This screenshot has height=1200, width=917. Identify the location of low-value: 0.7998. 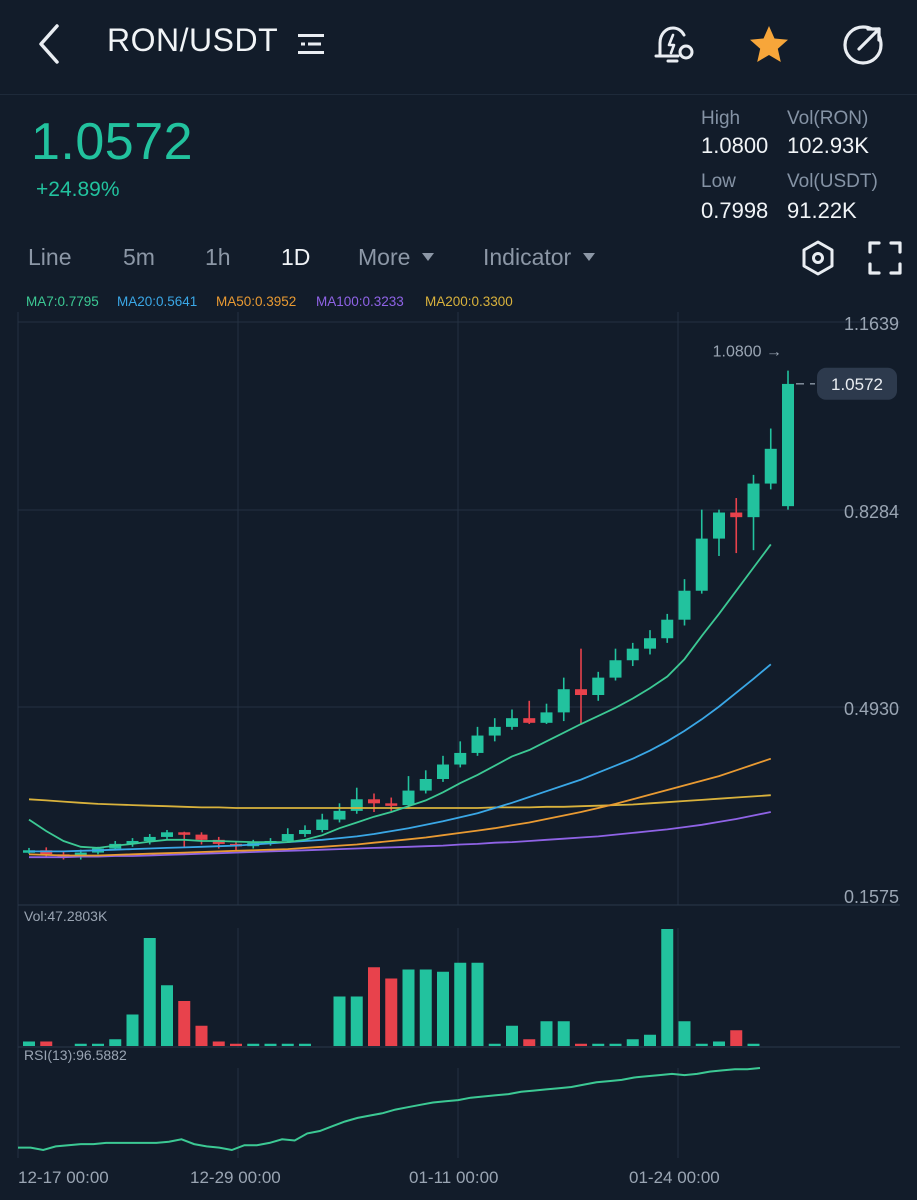
(735, 210).